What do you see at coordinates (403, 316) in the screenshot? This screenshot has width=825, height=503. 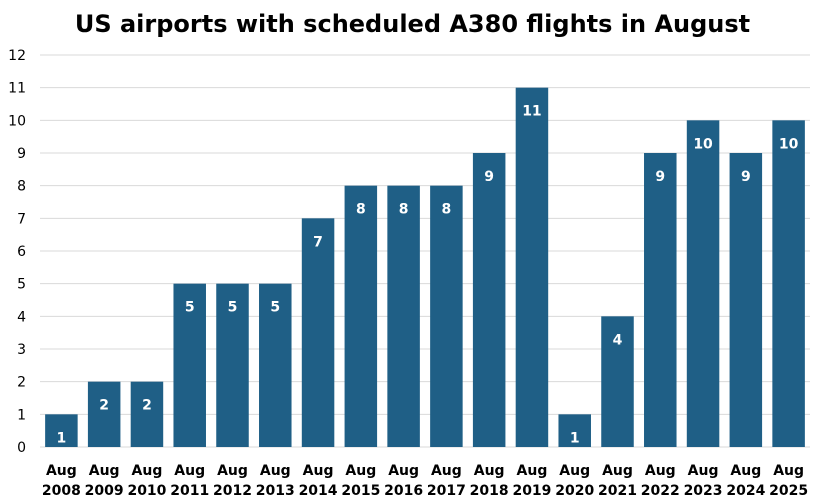 I see `bar-Aug-2016` at bounding box center [403, 316].